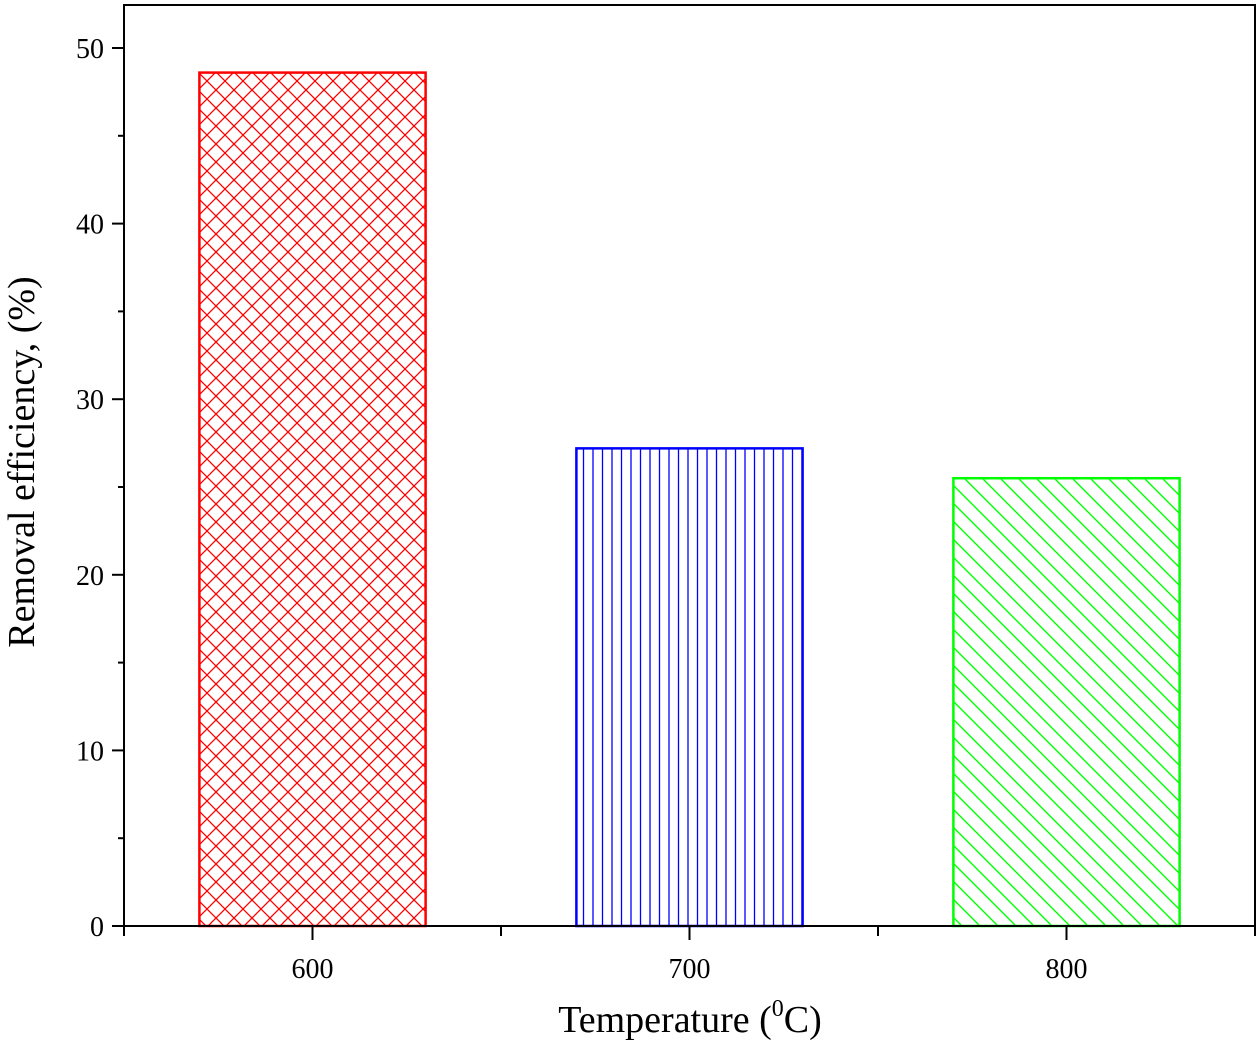 This screenshot has width=1260, height=1043. What do you see at coordinates (90, 49) in the screenshot?
I see `y-tick-label: 50` at bounding box center [90, 49].